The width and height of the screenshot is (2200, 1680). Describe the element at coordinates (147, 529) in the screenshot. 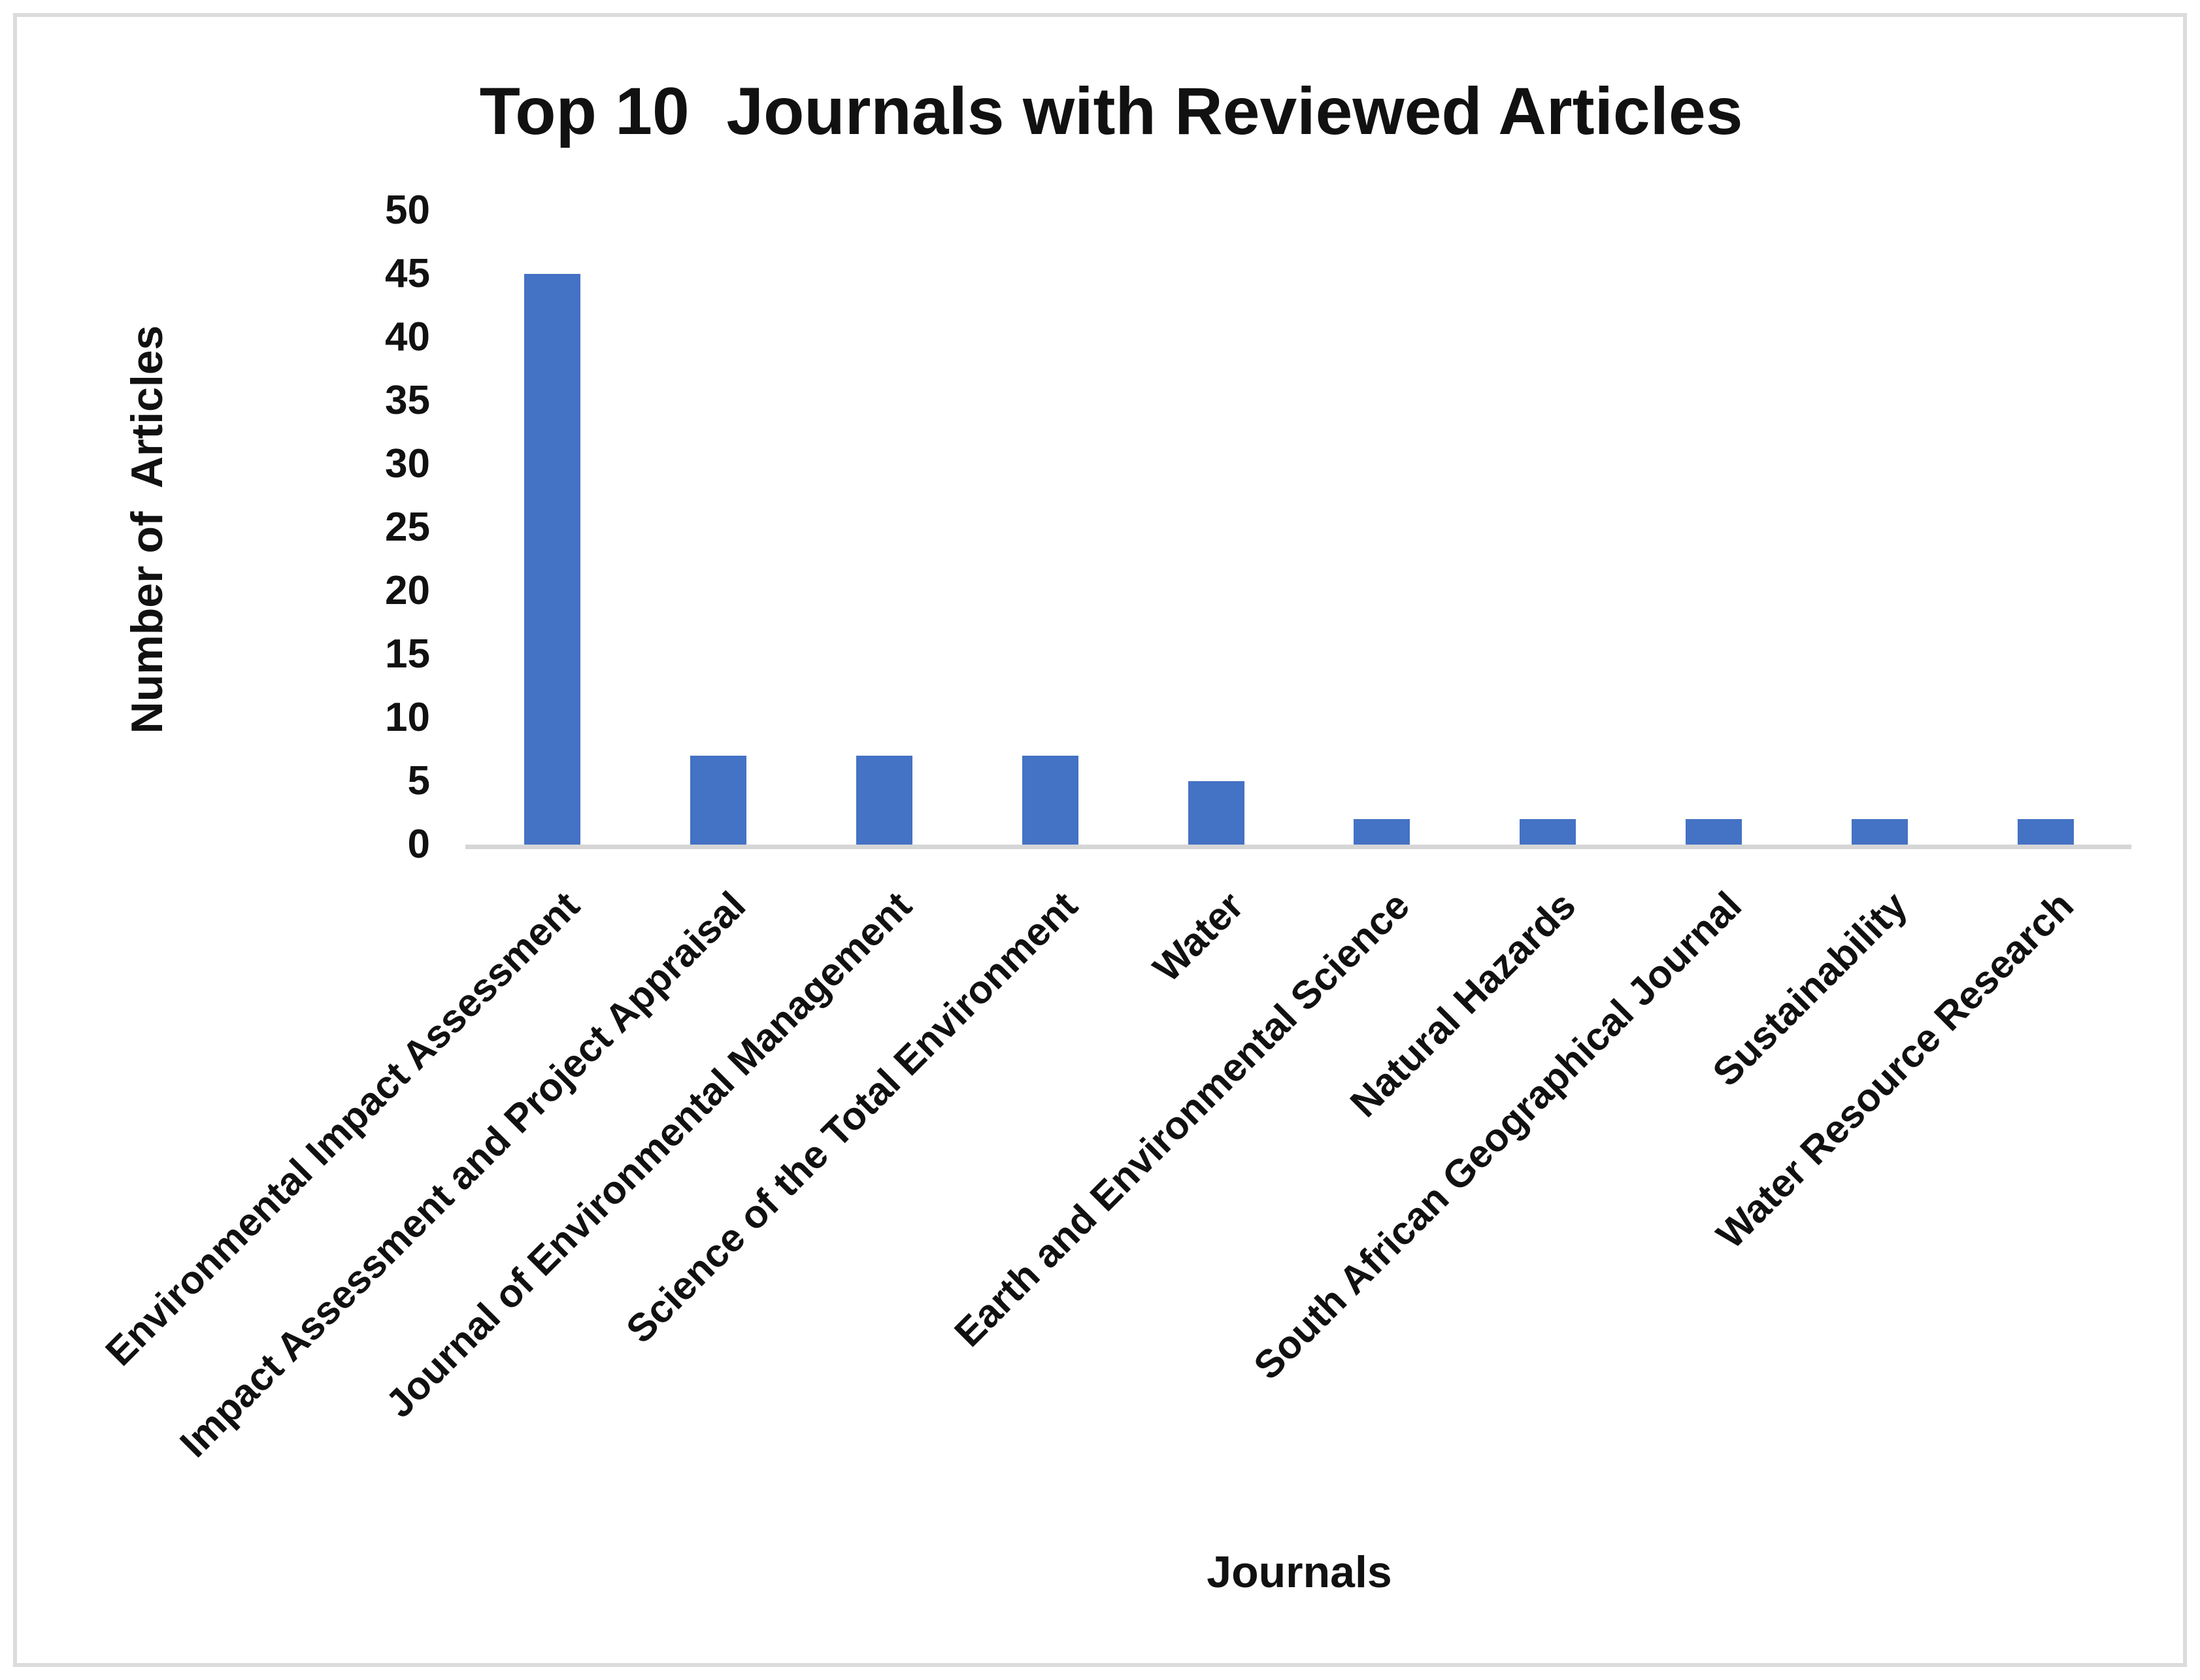

I see `y-axis-title: Number of Articles` at that location.